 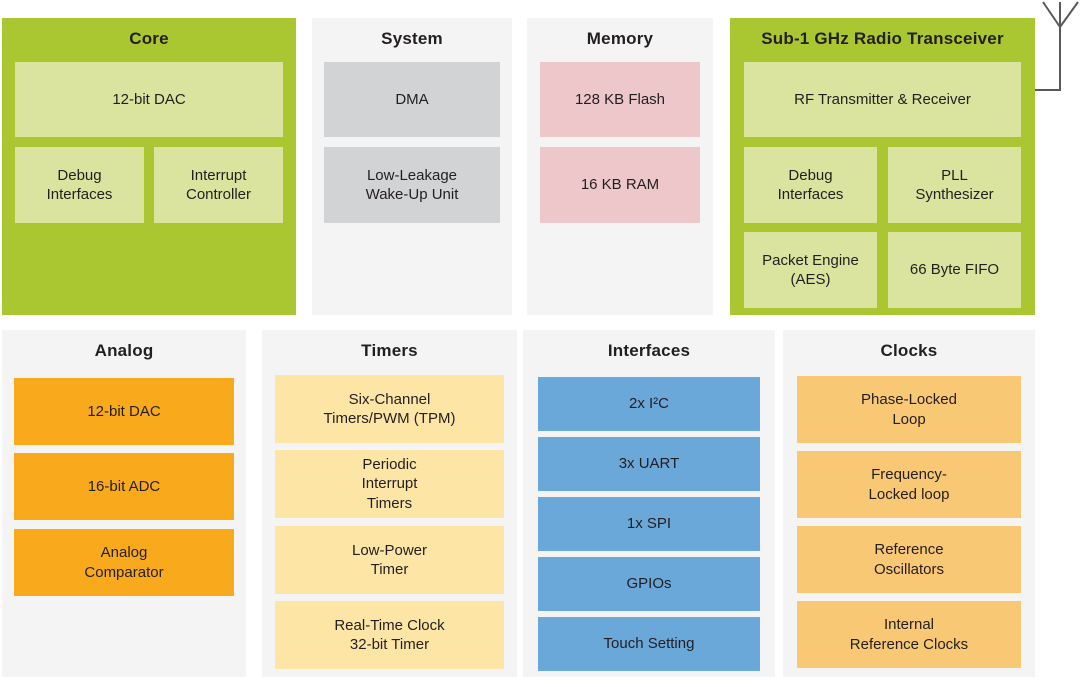 What do you see at coordinates (124, 486) in the screenshot?
I see `block-analog-16bit-adc: 16-bit ADC` at bounding box center [124, 486].